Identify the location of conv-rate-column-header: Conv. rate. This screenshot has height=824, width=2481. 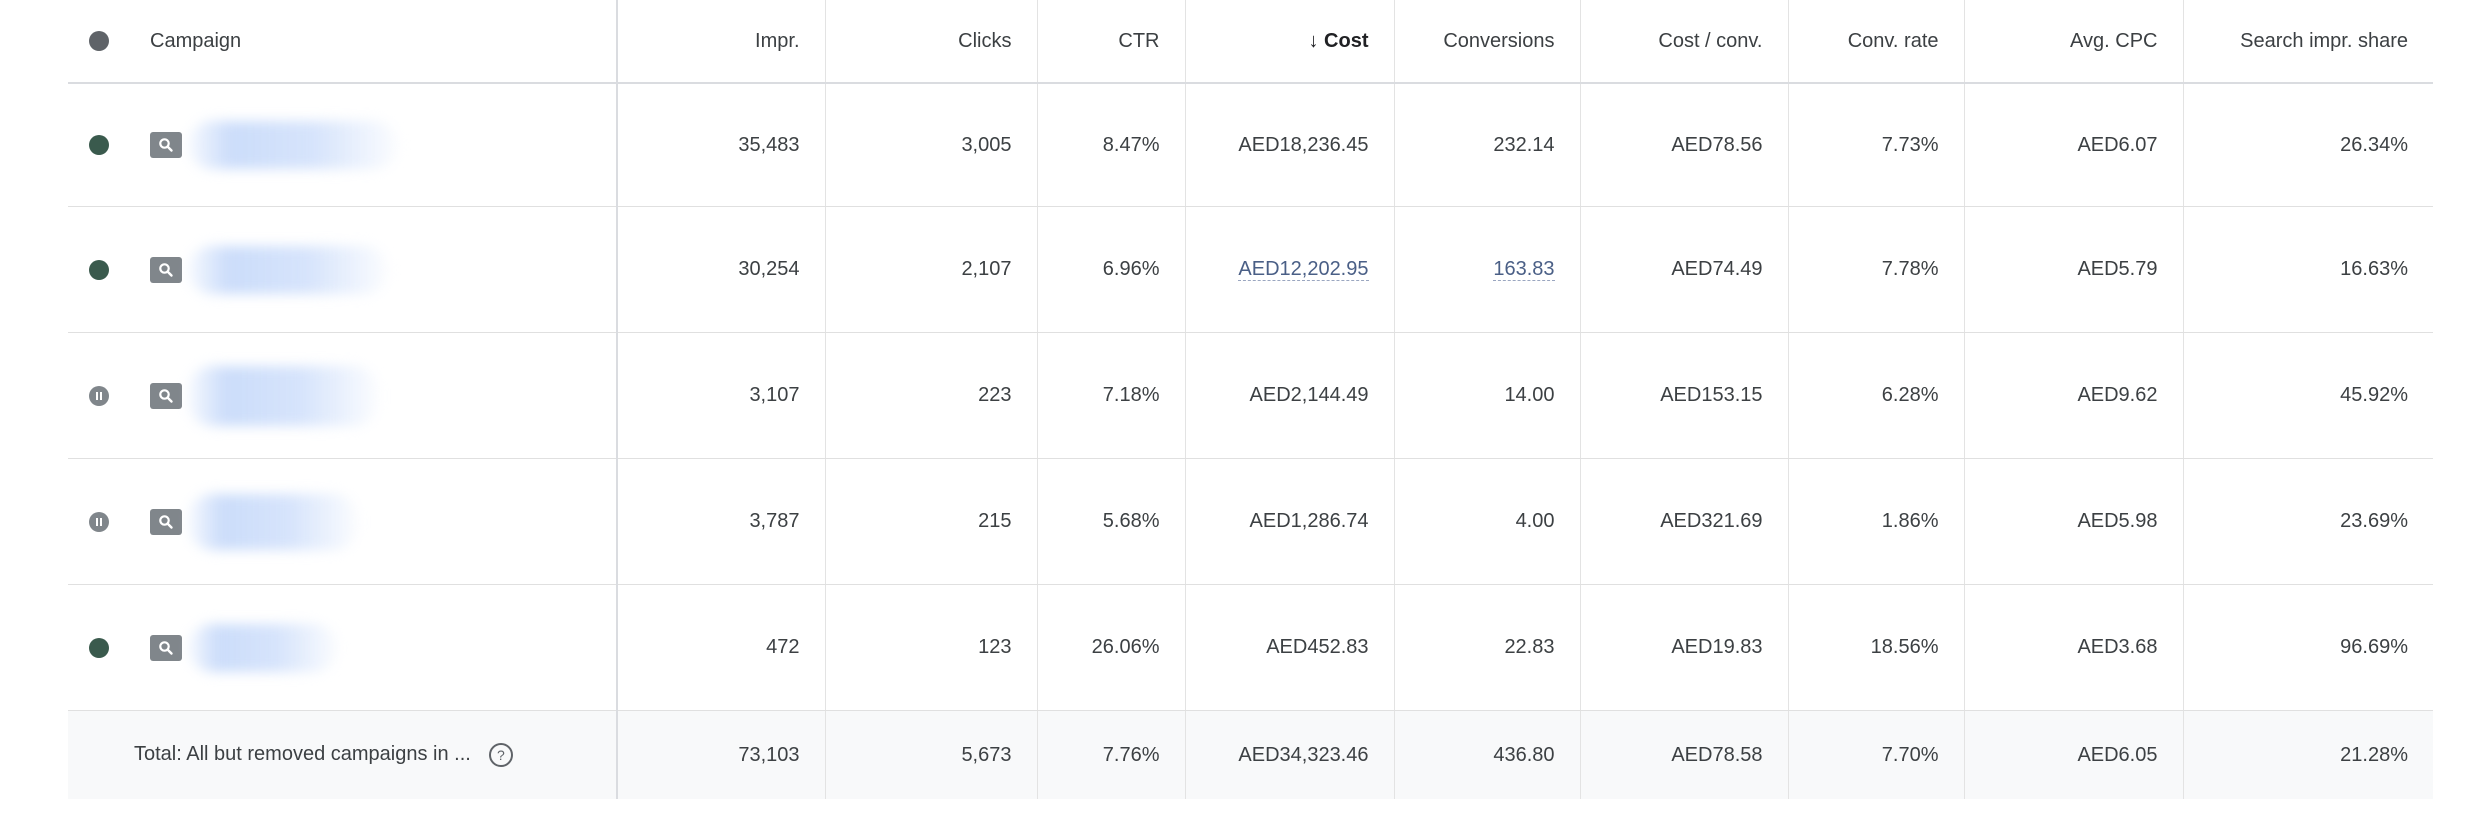
(1876, 42).